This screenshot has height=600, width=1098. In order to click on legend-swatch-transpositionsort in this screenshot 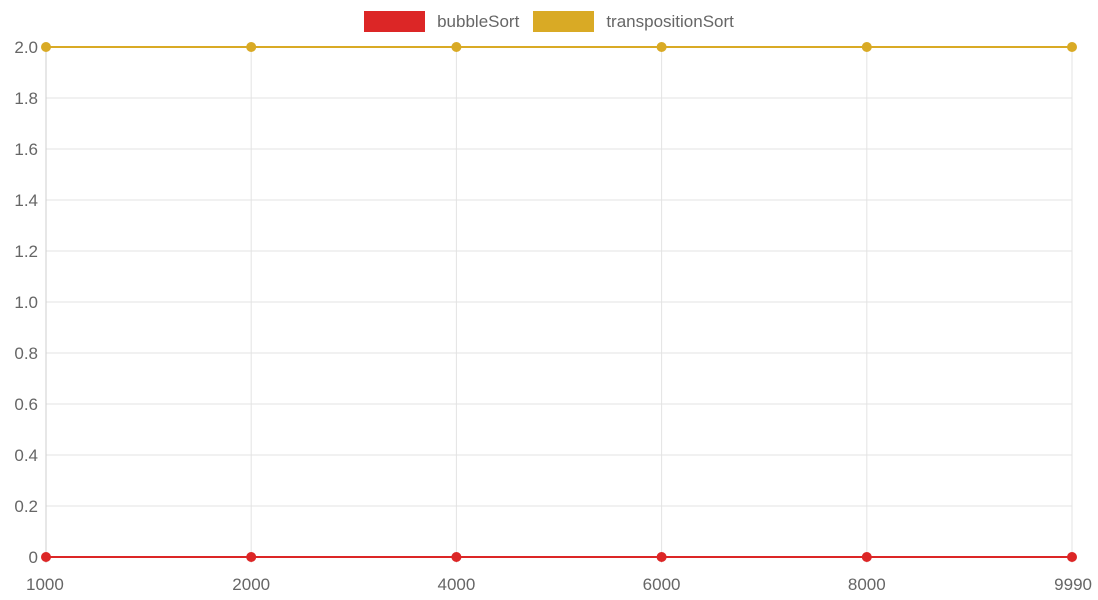, I will do `click(564, 21)`.